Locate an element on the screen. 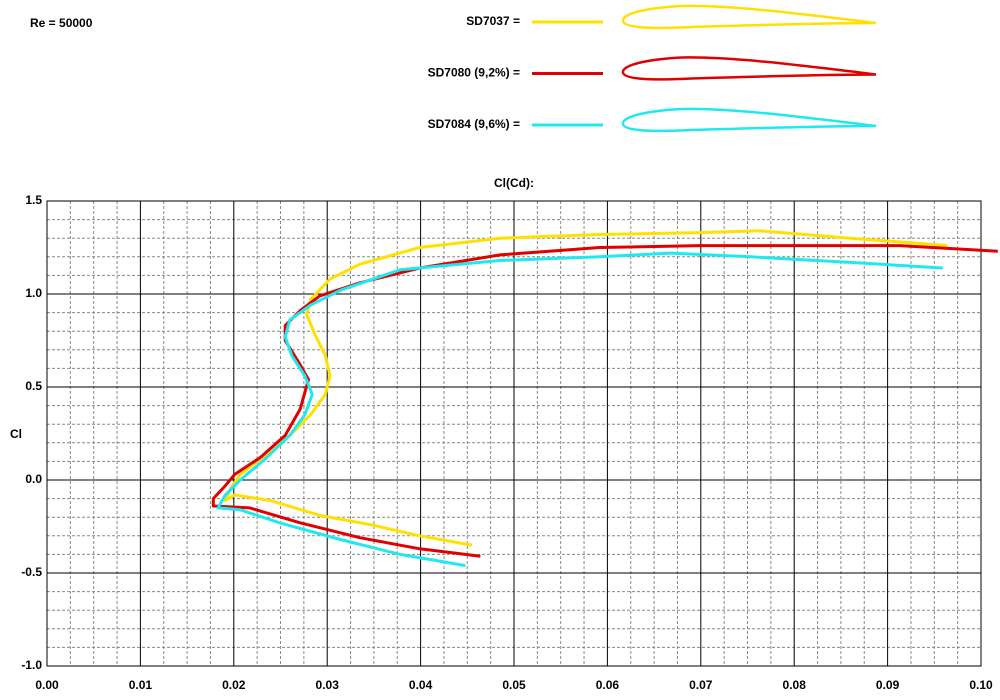 Image resolution: width=1000 pixels, height=700 pixels. y-tick-label: 0.0 is located at coordinates (33, 479).